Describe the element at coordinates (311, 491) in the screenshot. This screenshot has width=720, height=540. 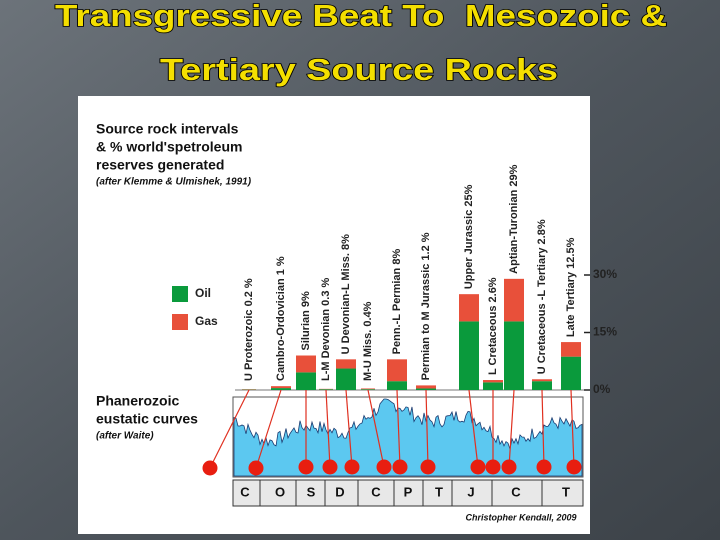
I see `period-label: S` at that location.